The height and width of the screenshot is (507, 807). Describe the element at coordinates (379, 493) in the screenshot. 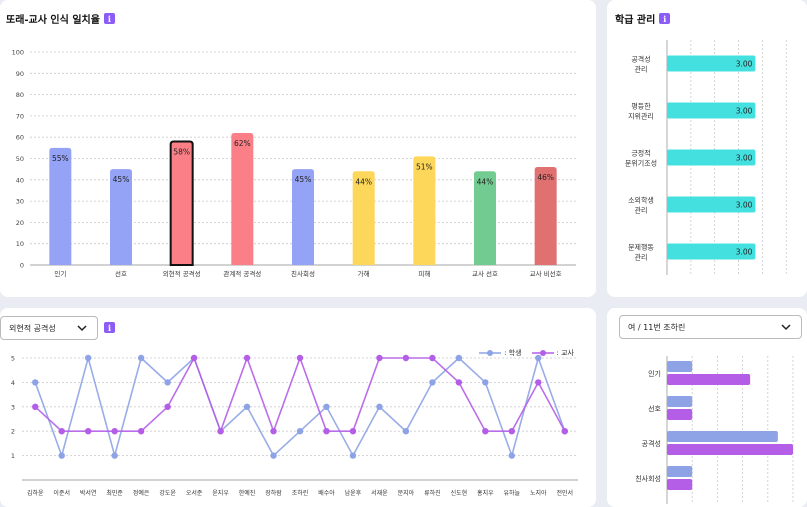

I see `x-tick-label: 서재윤` at that location.